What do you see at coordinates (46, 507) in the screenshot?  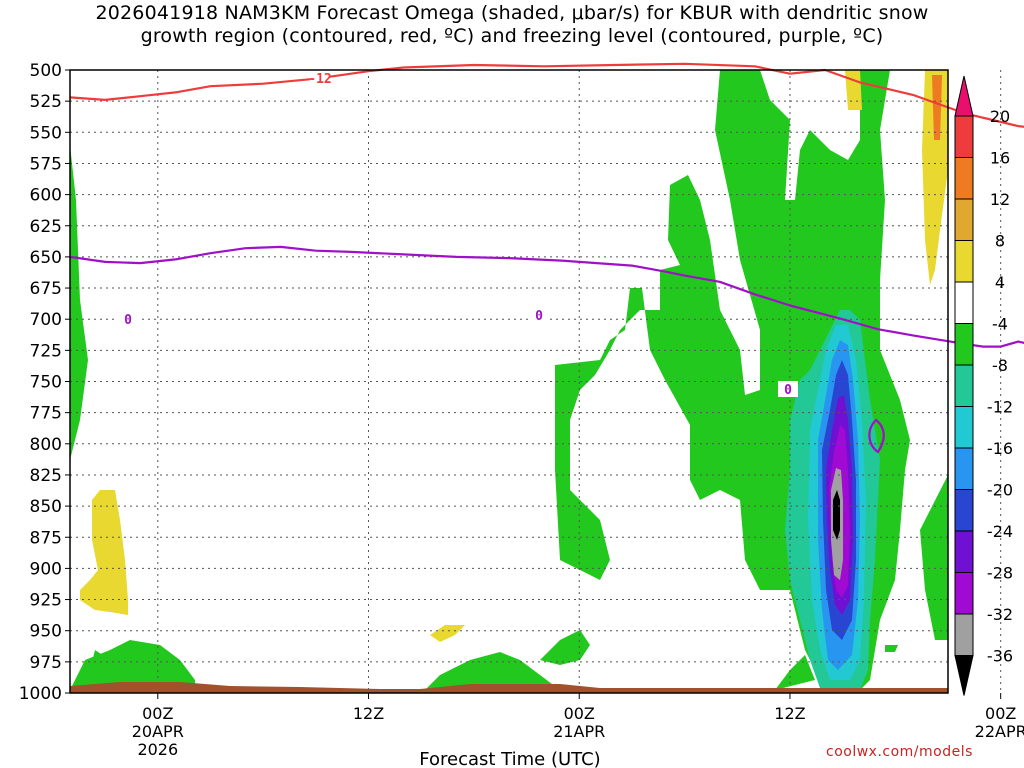 I see `y-tick-label: 850` at bounding box center [46, 507].